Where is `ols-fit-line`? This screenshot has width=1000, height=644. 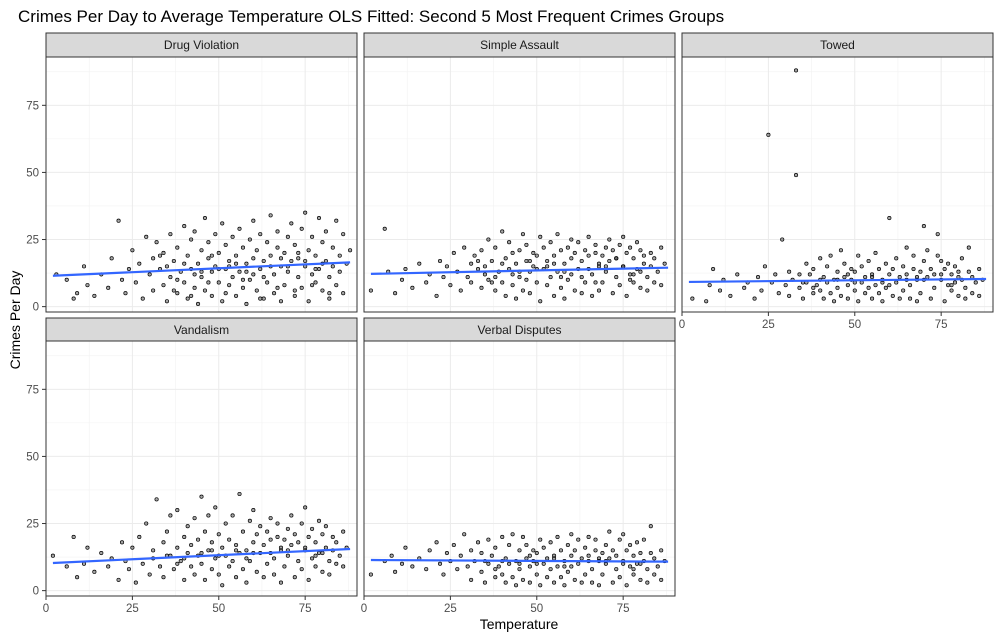
ols-fit-line is located at coordinates (201, 556).